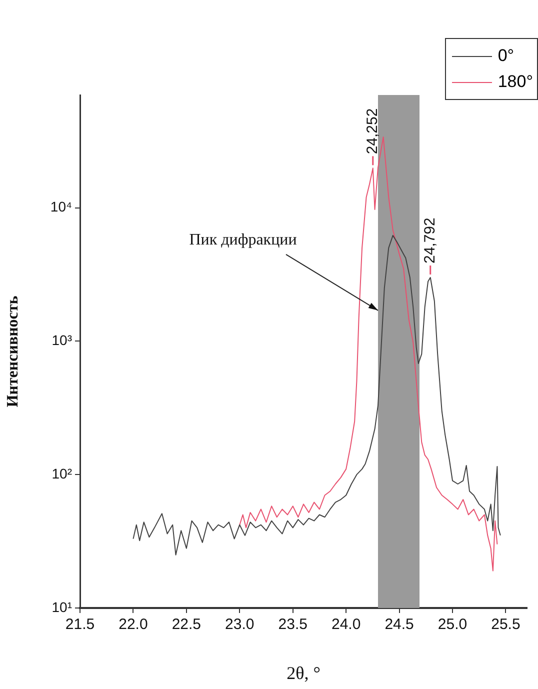  What do you see at coordinates (133, 625) in the screenshot?
I see `x-tick-label: 22.0` at bounding box center [133, 625].